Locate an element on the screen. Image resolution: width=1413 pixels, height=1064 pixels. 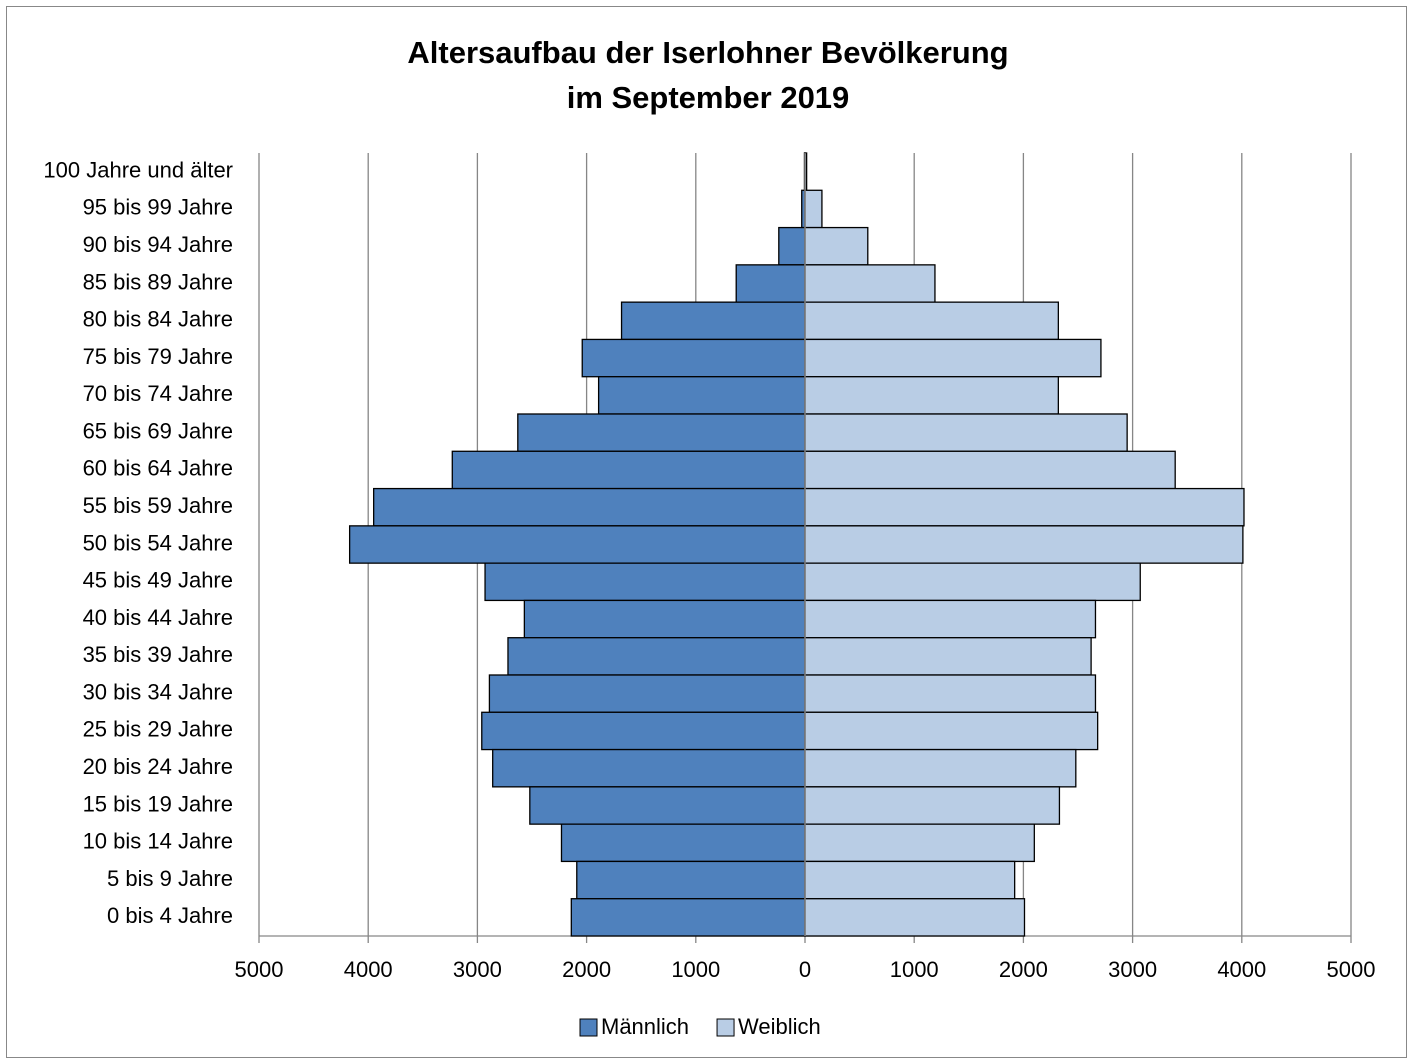
y-tick-label: 50 bis 54 Jahre is located at coordinates (158, 542).